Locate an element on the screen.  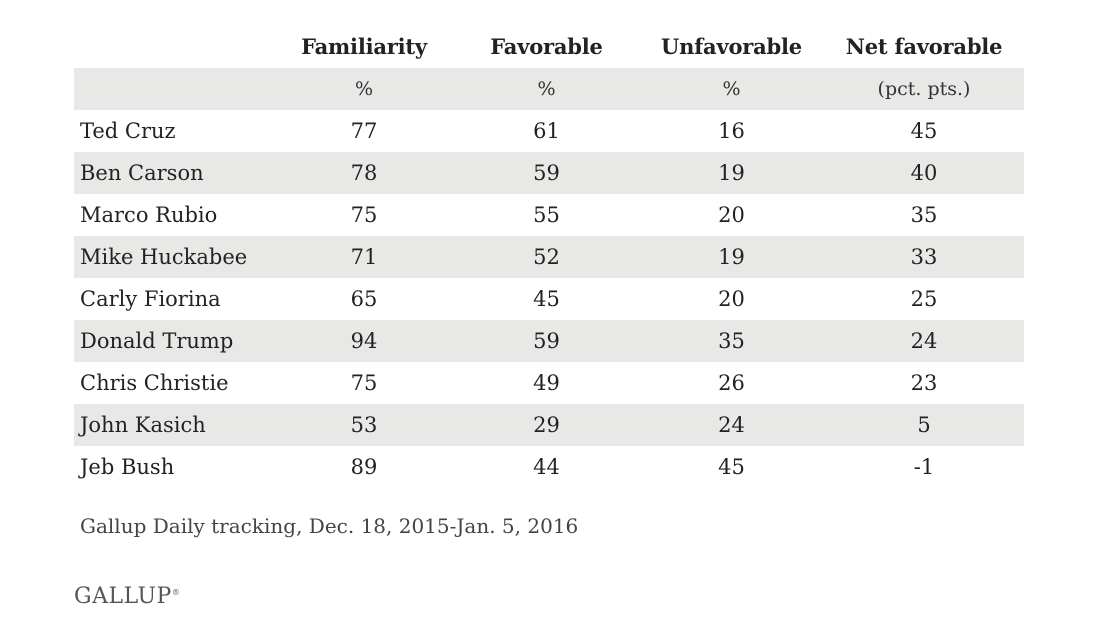
familiarity-value: 77 is located at coordinates (364, 131).